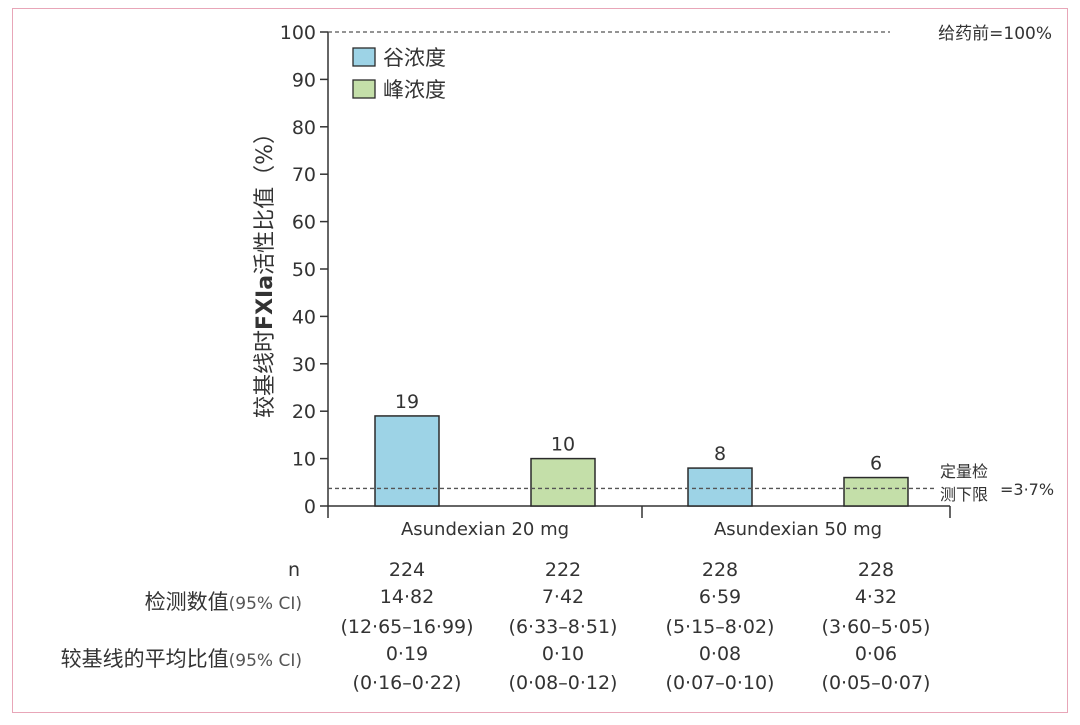  I want to click on measured-value: 14·82, so click(407, 597).